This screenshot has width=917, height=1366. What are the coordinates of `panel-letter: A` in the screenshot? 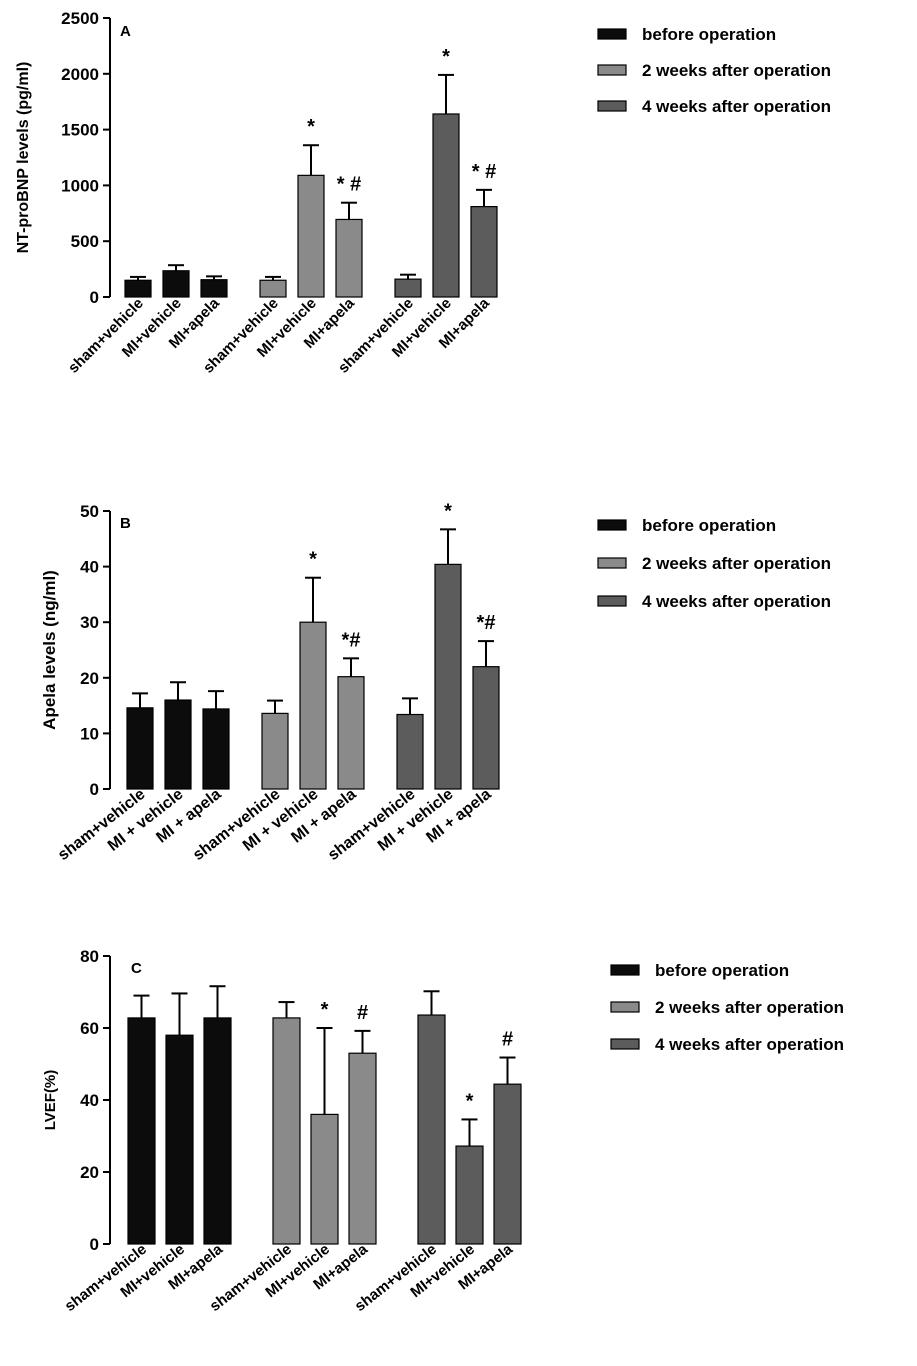 It's located at (125, 31).